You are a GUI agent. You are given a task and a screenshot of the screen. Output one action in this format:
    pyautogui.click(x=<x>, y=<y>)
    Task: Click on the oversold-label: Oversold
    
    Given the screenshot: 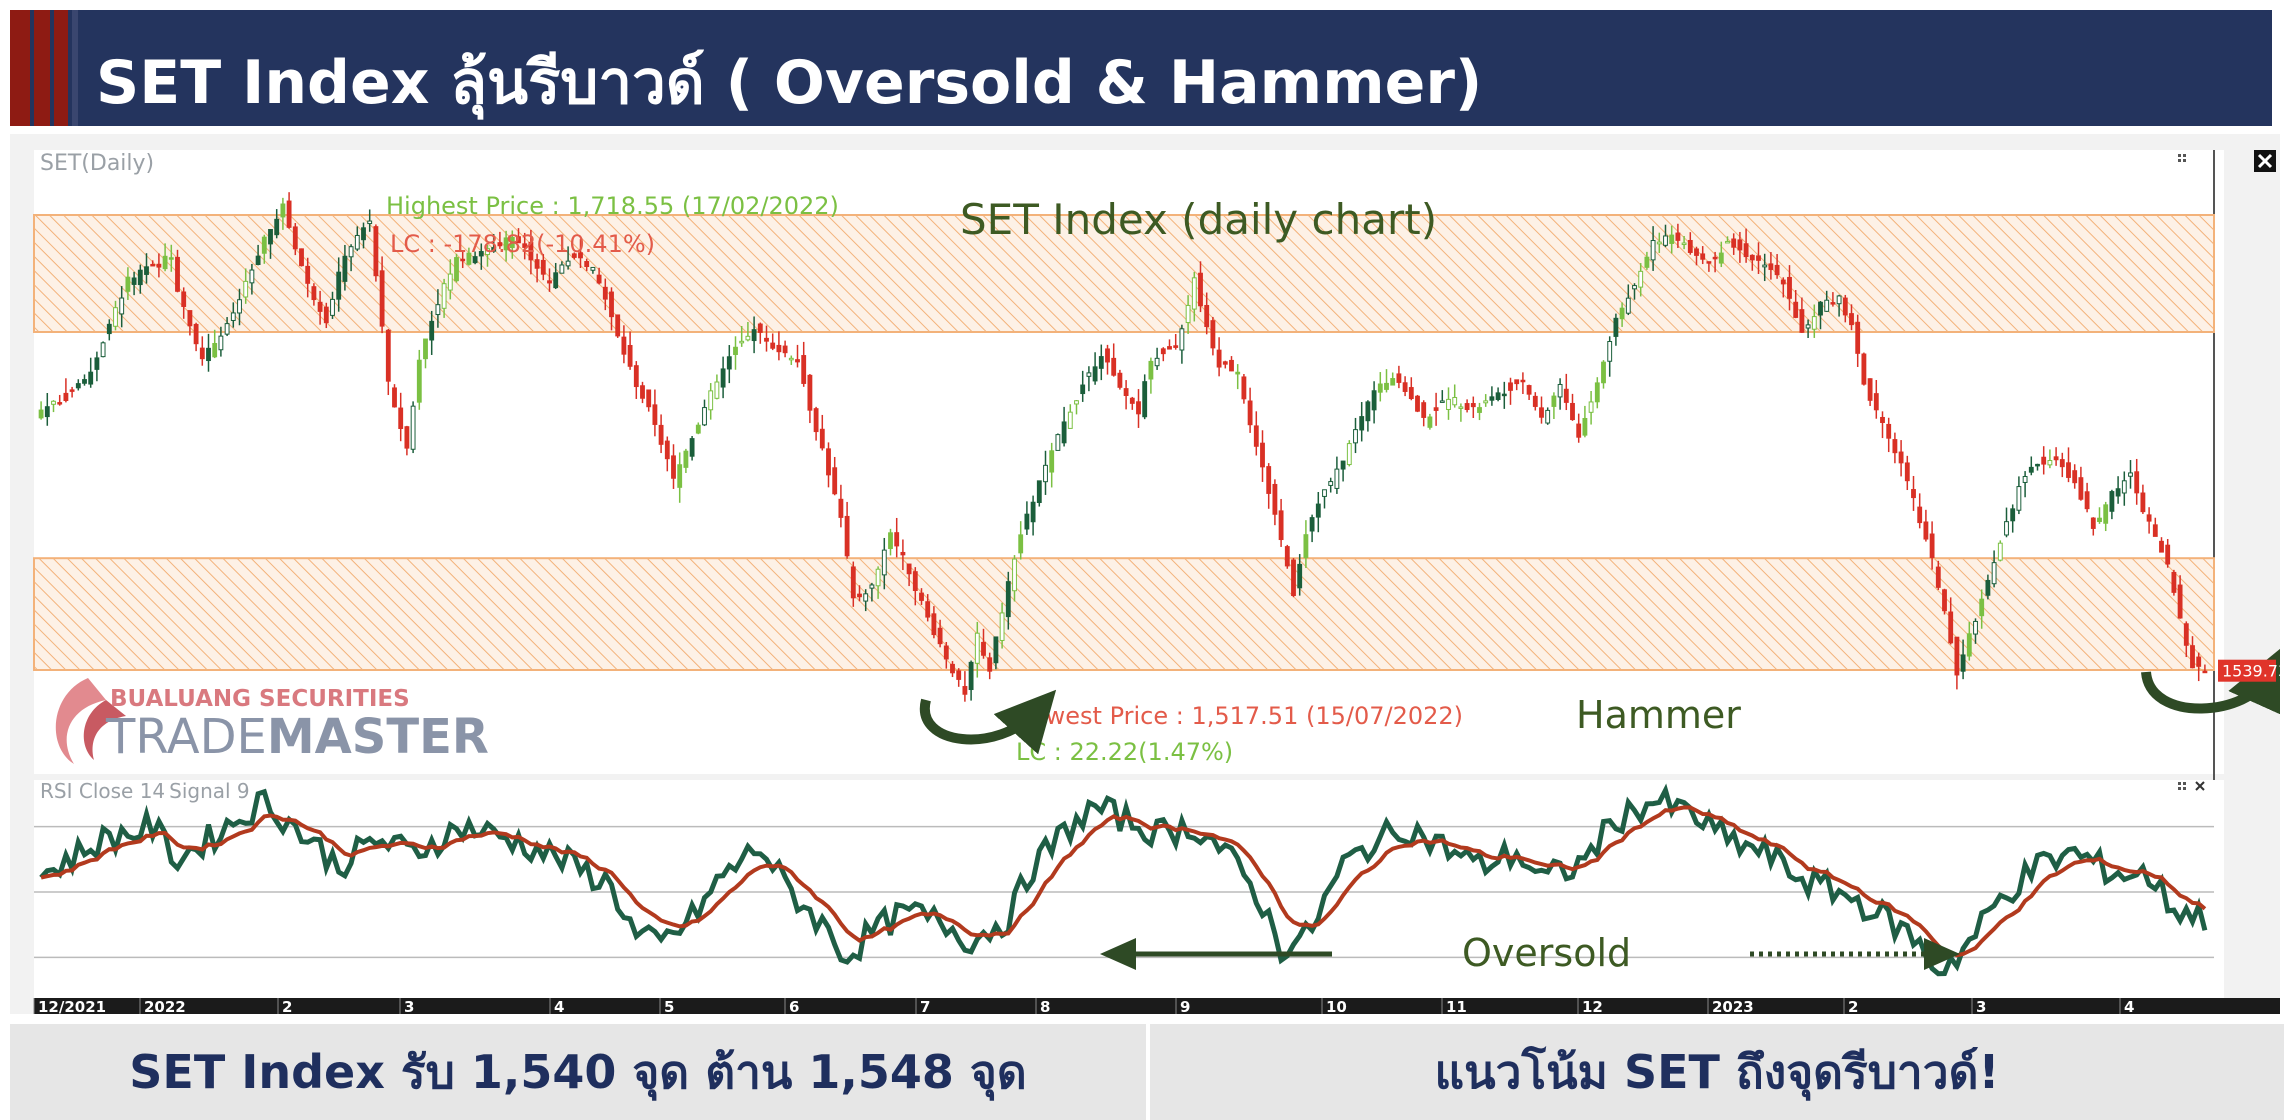 What is the action you would take?
    pyautogui.click(x=1546, y=953)
    